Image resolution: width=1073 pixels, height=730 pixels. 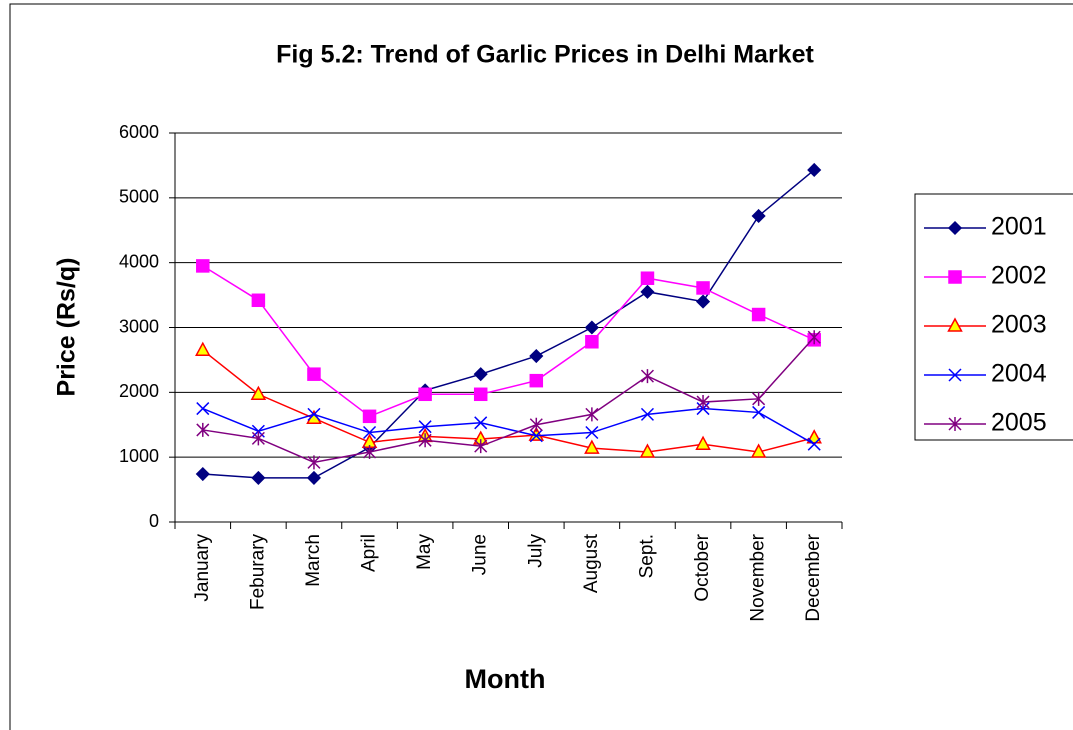 What do you see at coordinates (369, 553) in the screenshot?
I see `x-tick-label: April` at bounding box center [369, 553].